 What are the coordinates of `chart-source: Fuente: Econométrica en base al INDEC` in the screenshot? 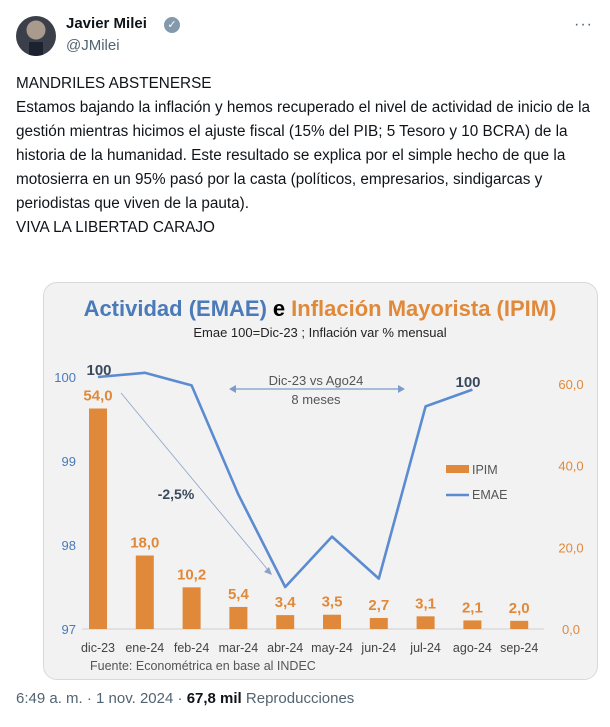 It's located at (203, 666).